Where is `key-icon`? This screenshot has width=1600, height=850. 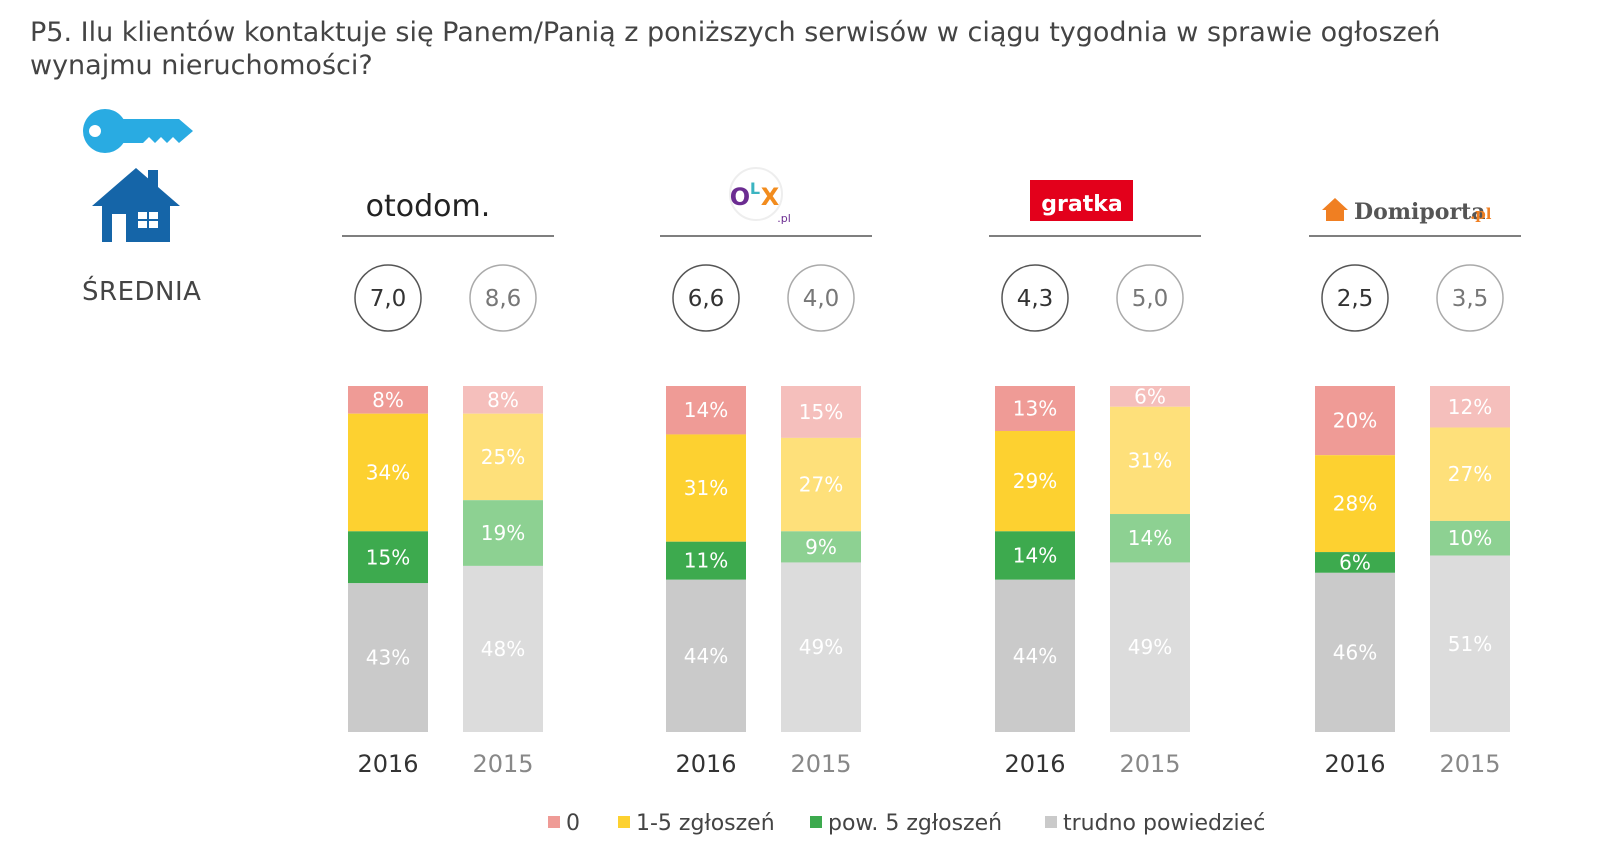
key-icon is located at coordinates (138, 131).